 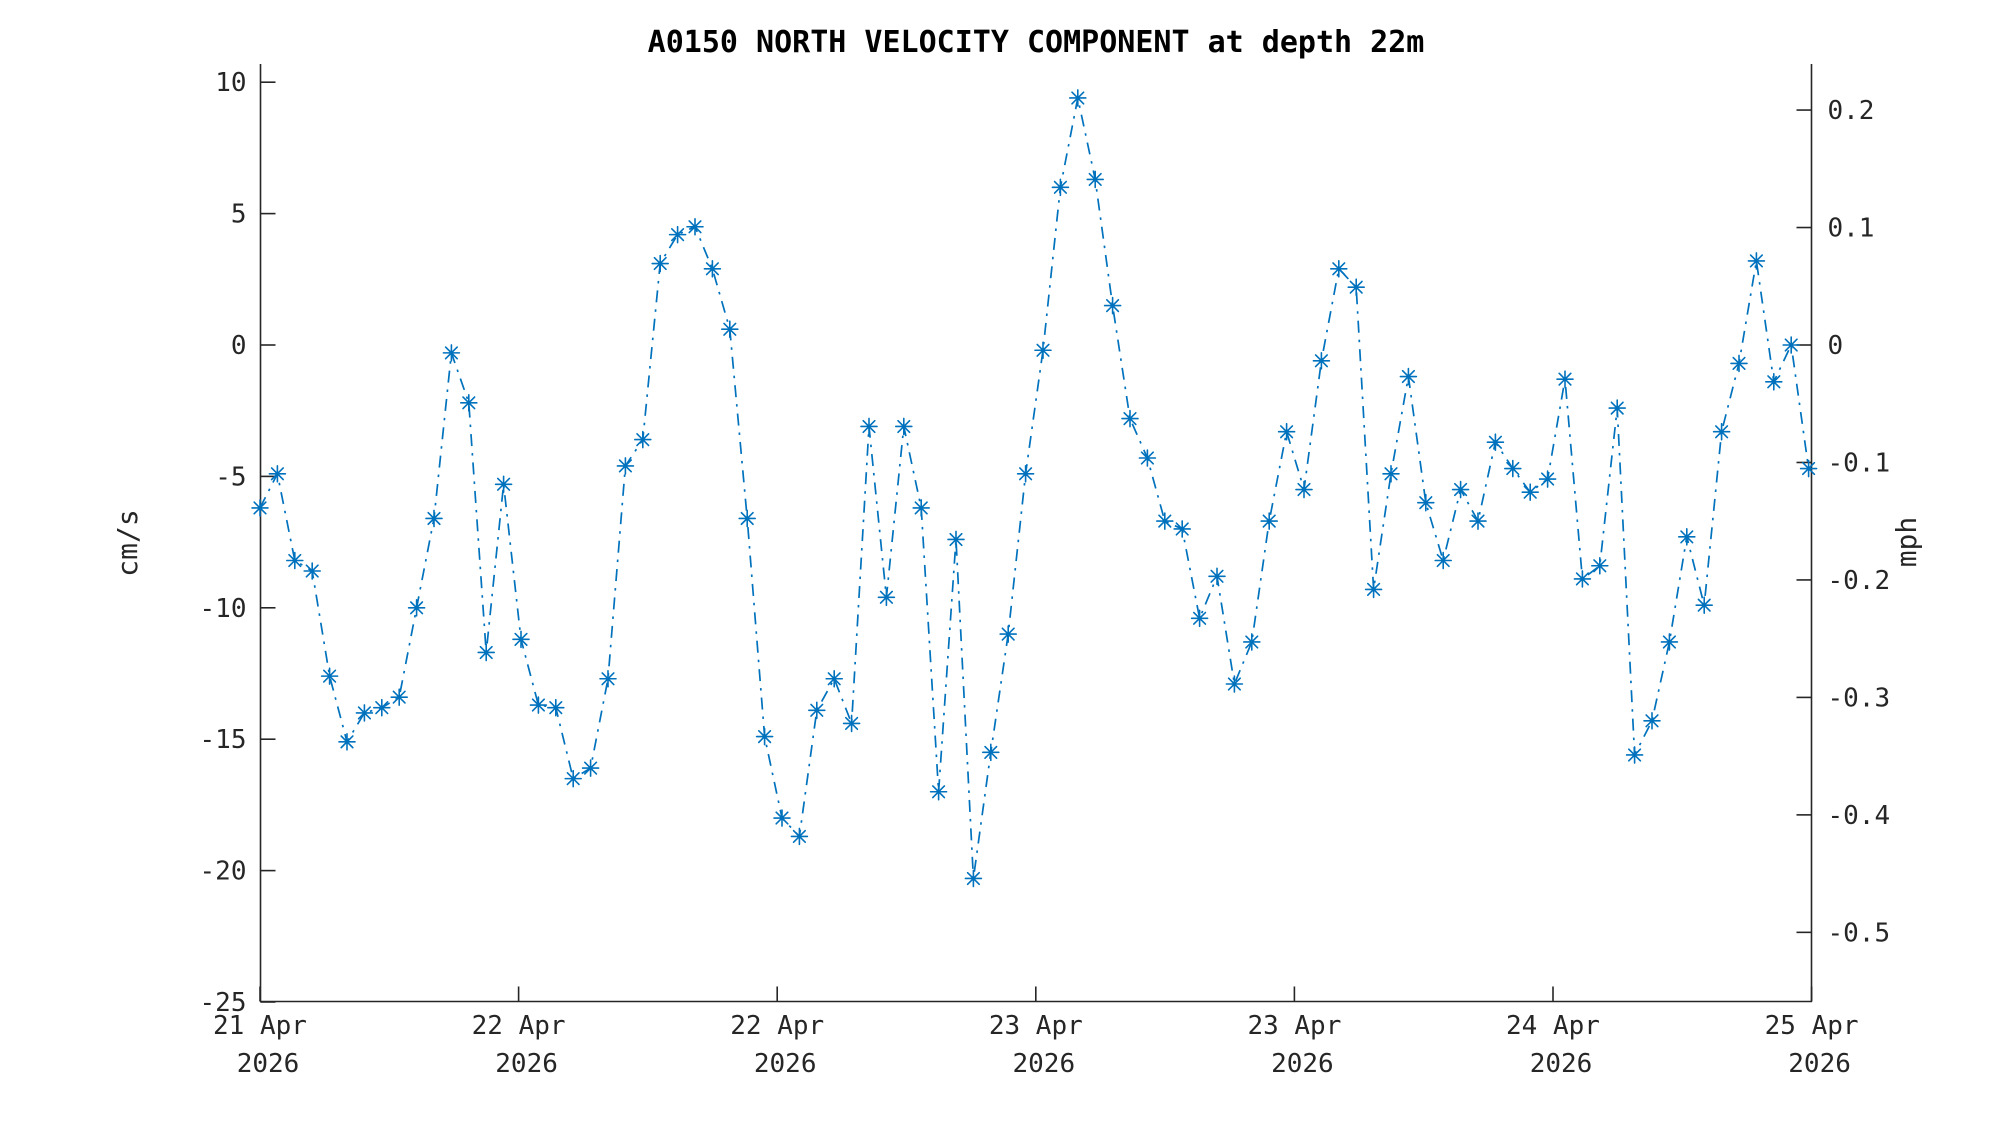 I want to click on left-axis-title: cm/s, so click(x=127, y=542).